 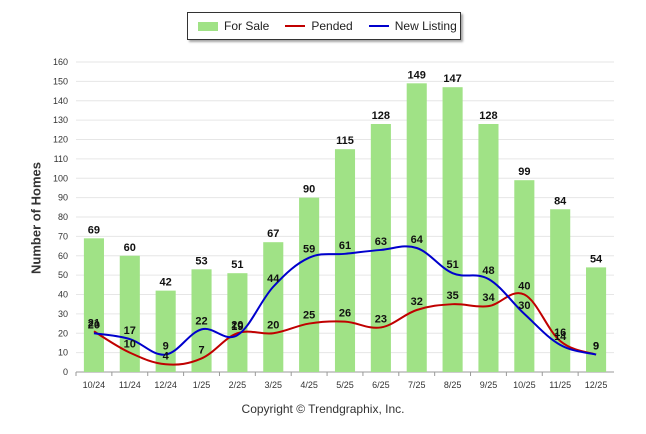 What do you see at coordinates (63, 236) in the screenshot?
I see `y-tick-label: 70` at bounding box center [63, 236].